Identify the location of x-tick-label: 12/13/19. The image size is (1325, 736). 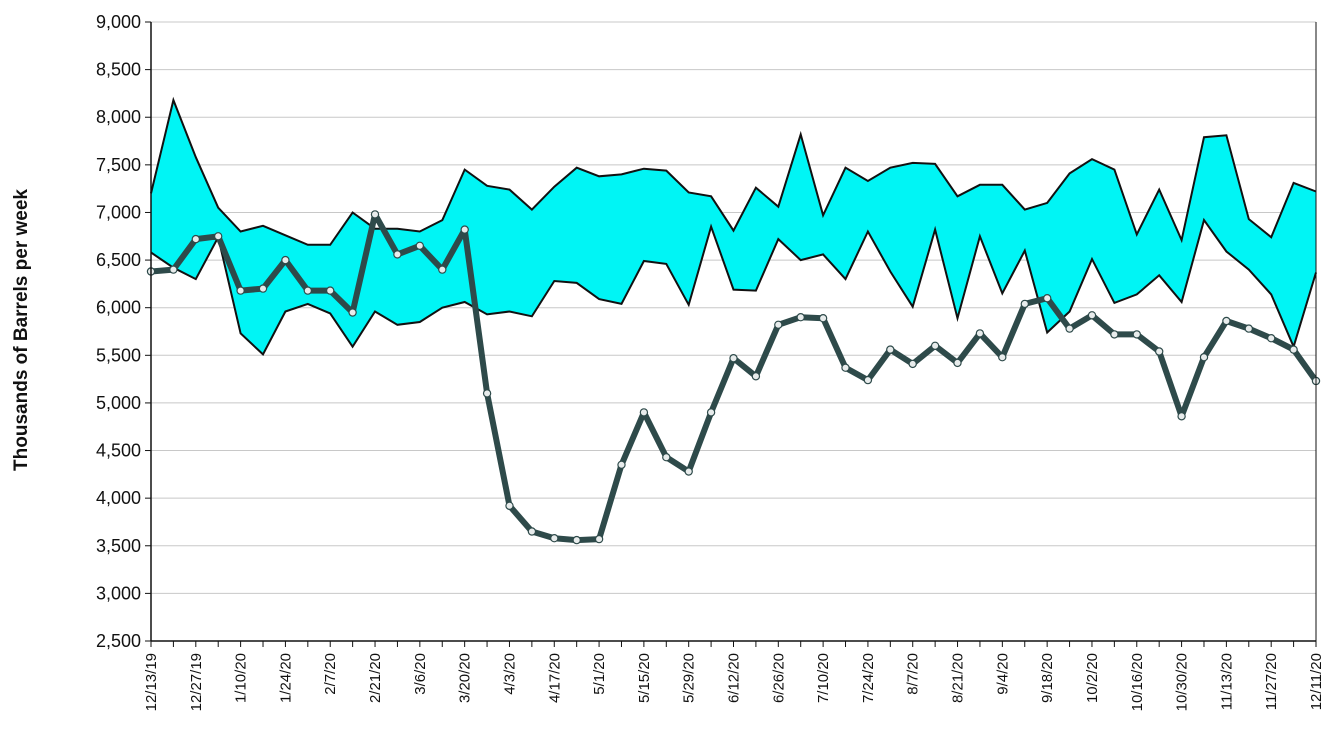
(151, 682).